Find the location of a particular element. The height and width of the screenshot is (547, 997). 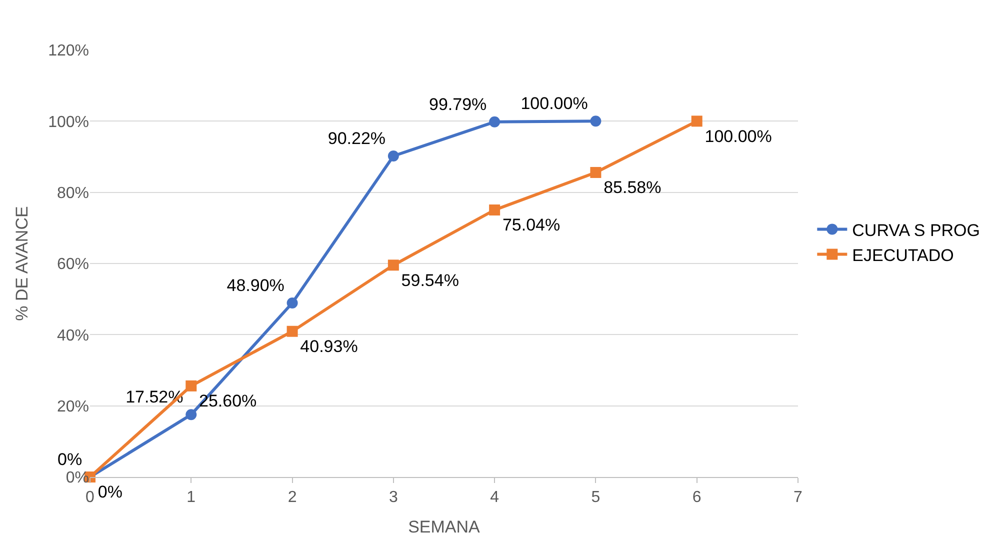

y-tick-label: 100% is located at coordinates (68, 122).